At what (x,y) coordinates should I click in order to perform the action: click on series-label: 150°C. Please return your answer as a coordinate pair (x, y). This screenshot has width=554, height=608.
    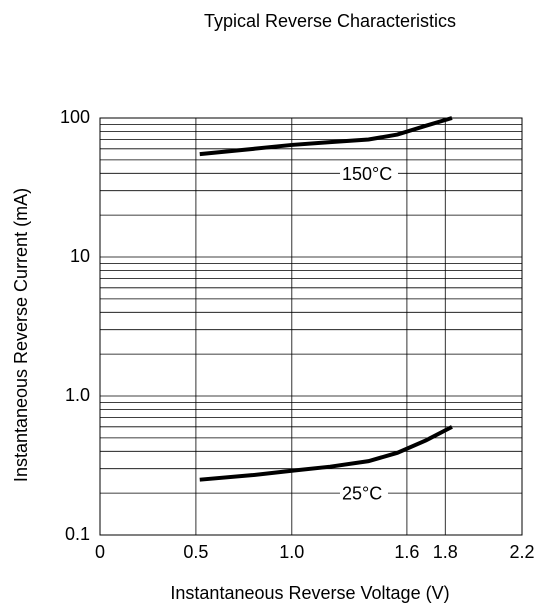
    Looking at the image, I should click on (367, 174).